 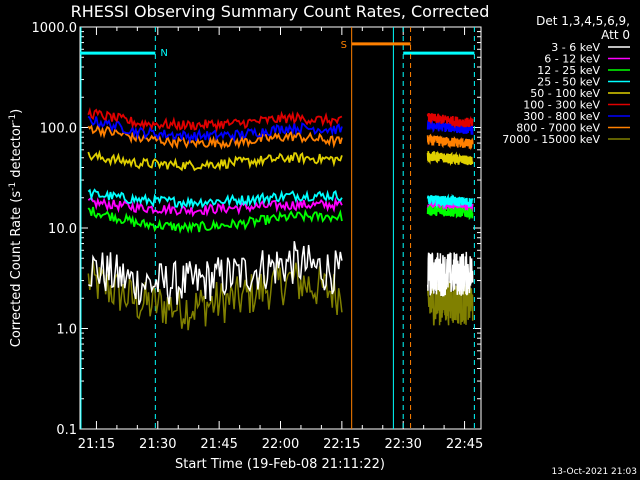 I want to click on y-tick-label: 0.1, so click(x=66, y=430).